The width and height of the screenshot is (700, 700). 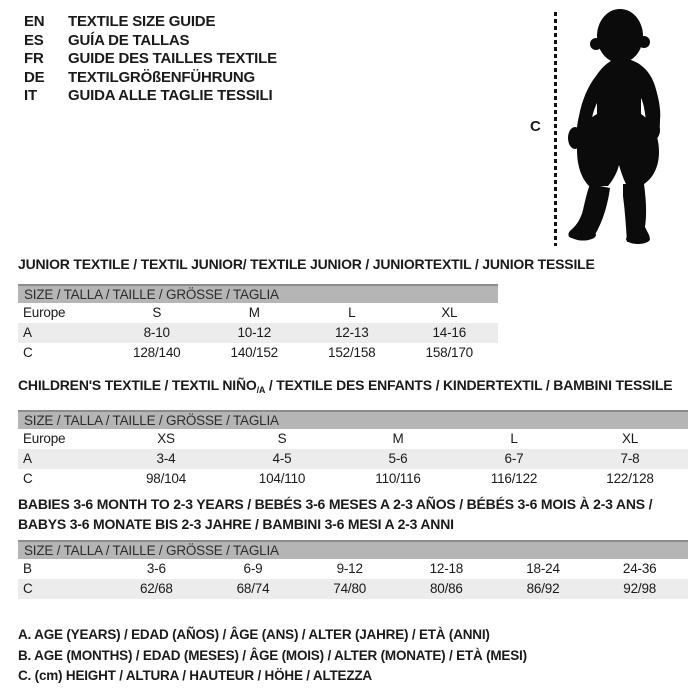 What do you see at coordinates (398, 478) in the screenshot?
I see `size-cell: 110/116` at bounding box center [398, 478].